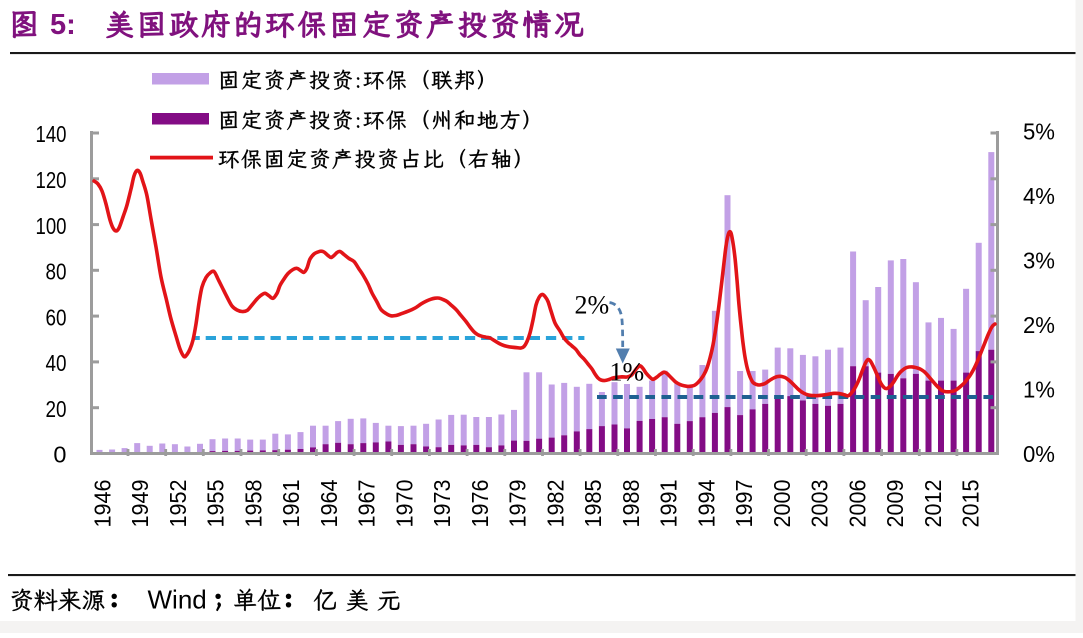  What do you see at coordinates (56, 363) in the screenshot?
I see `svg-text: 40` at bounding box center [56, 363].